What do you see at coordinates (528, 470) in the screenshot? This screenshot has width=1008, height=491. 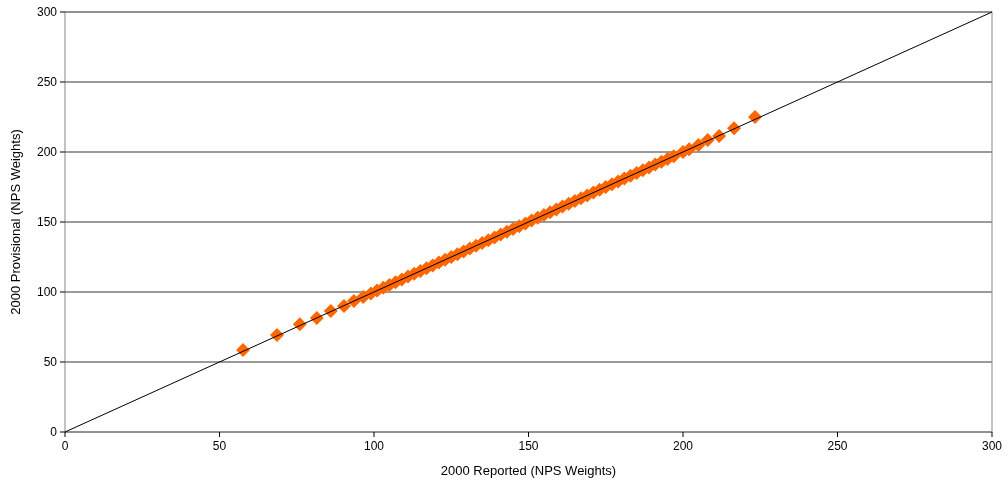 I see `x-axis-title: 2000 Reported (NPS Weights)` at bounding box center [528, 470].